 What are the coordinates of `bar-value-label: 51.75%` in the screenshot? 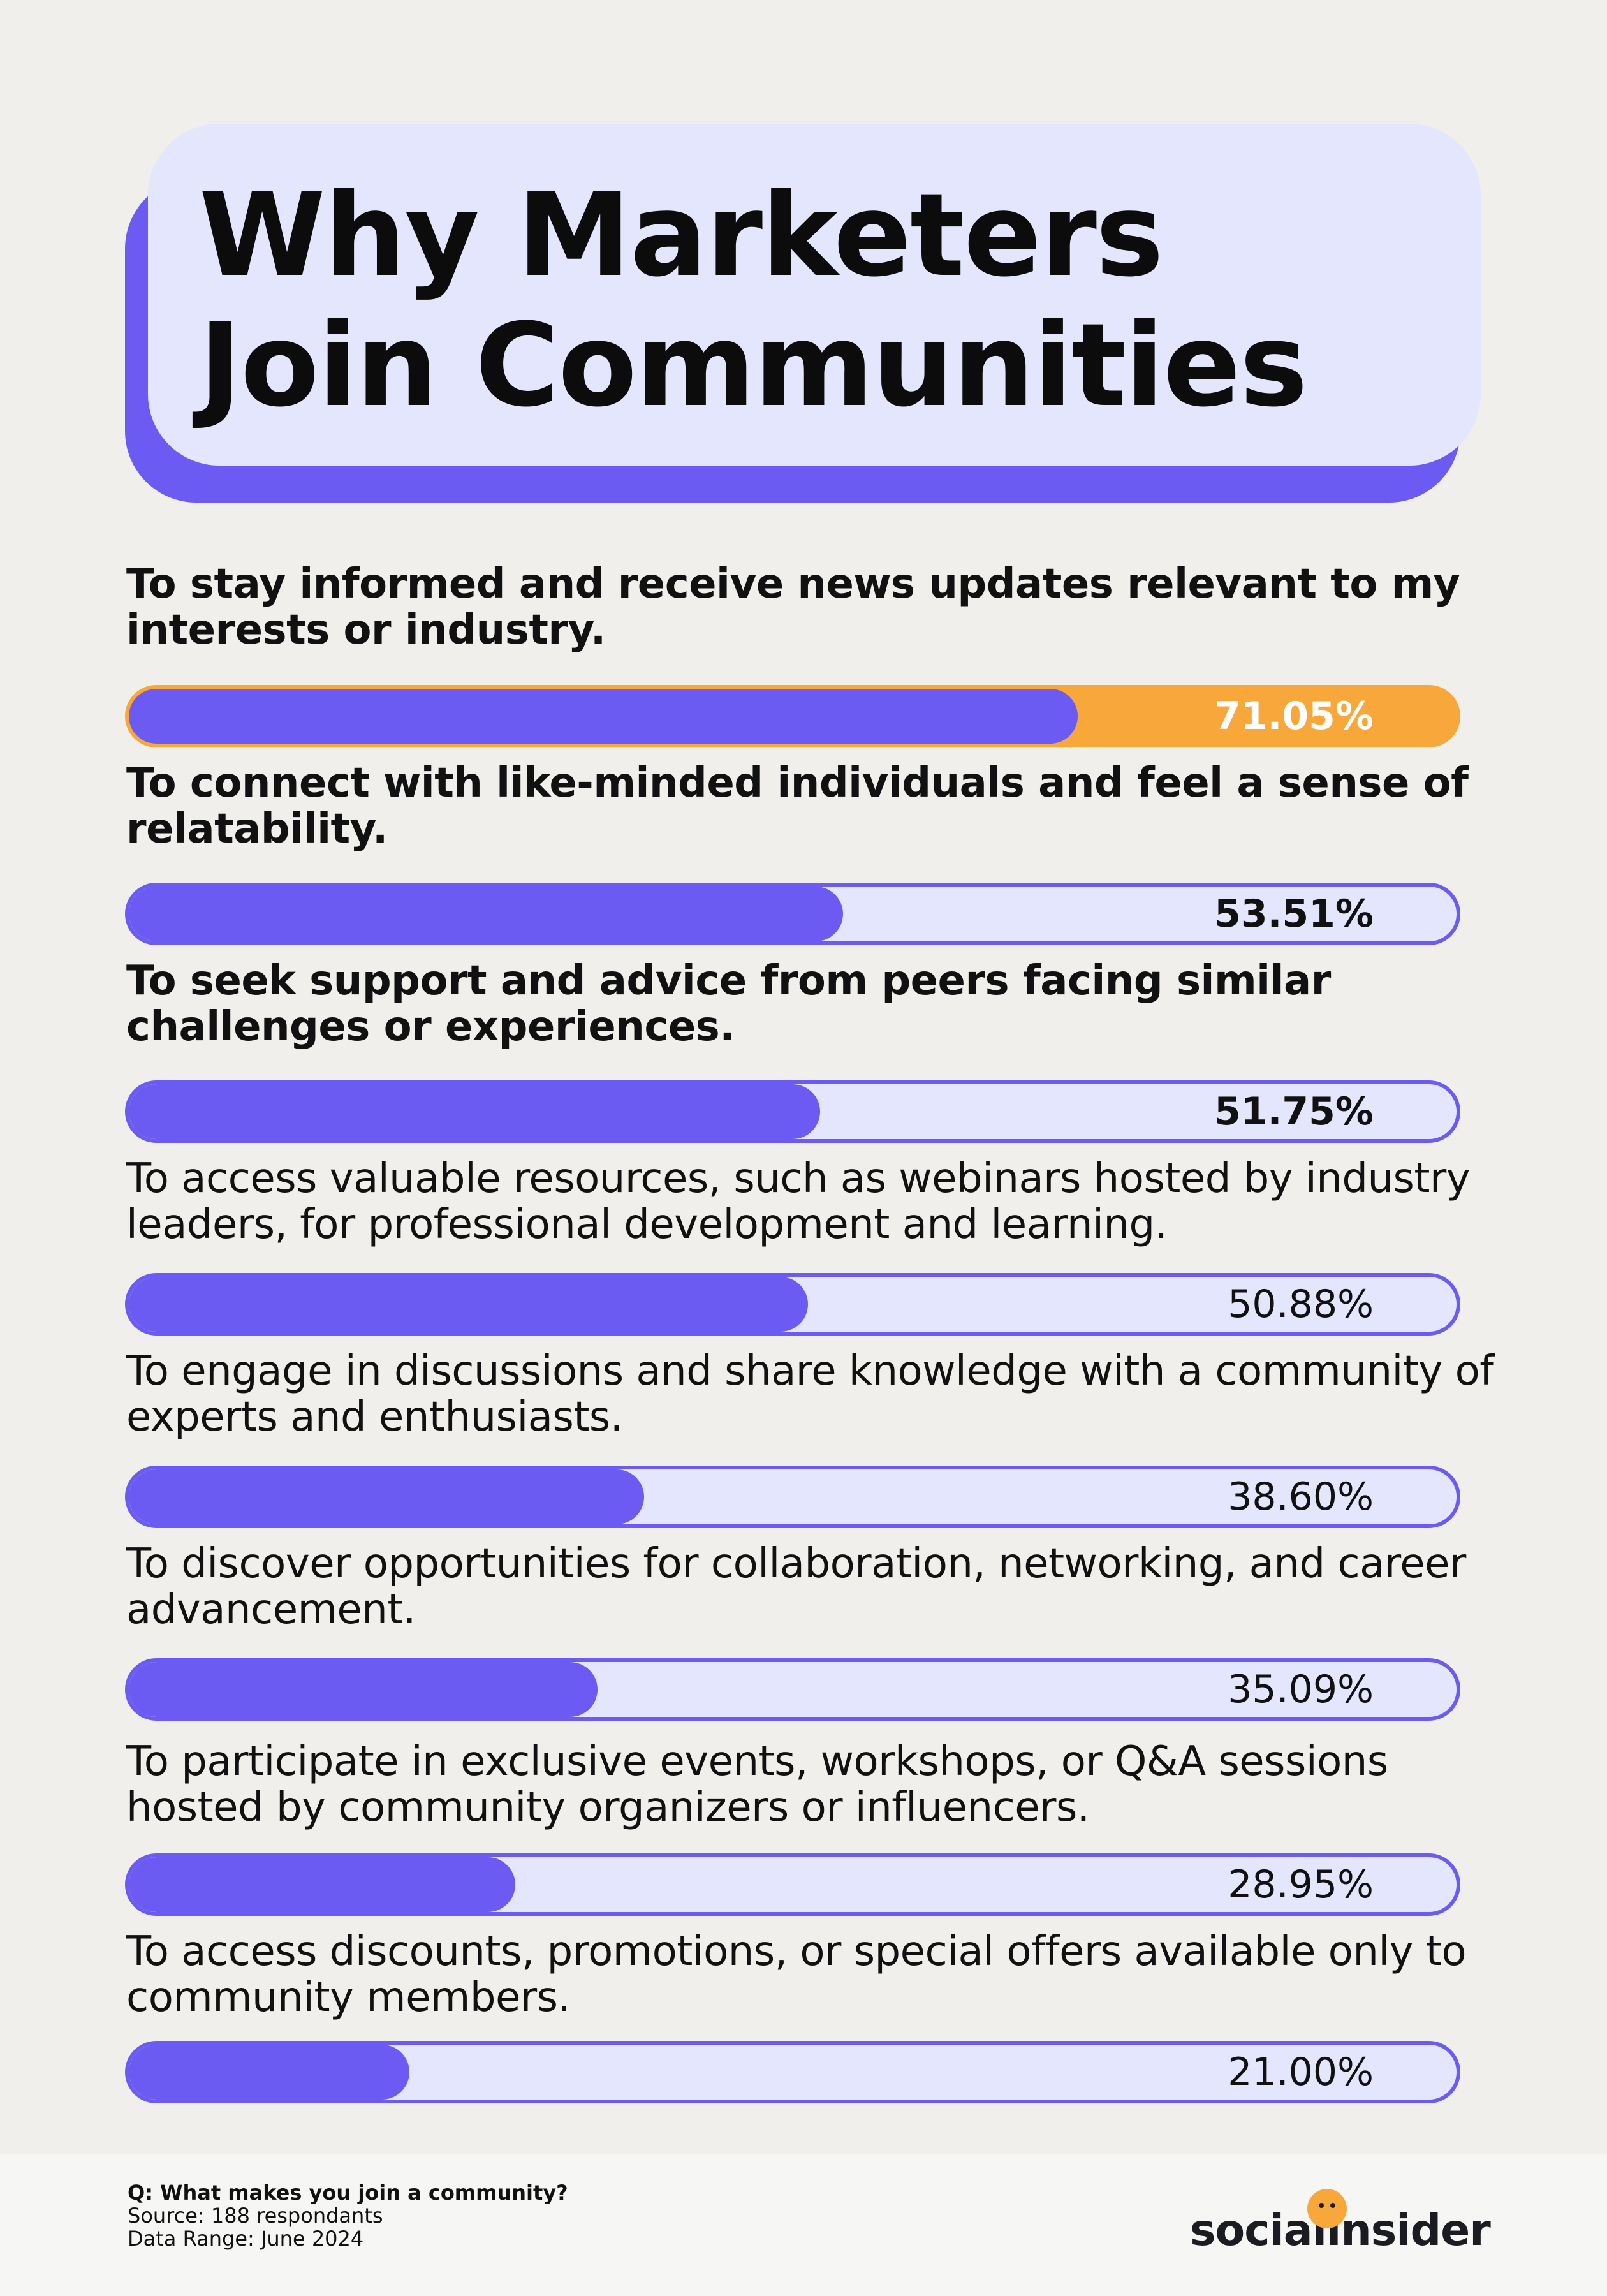 It's located at (1294, 1111).